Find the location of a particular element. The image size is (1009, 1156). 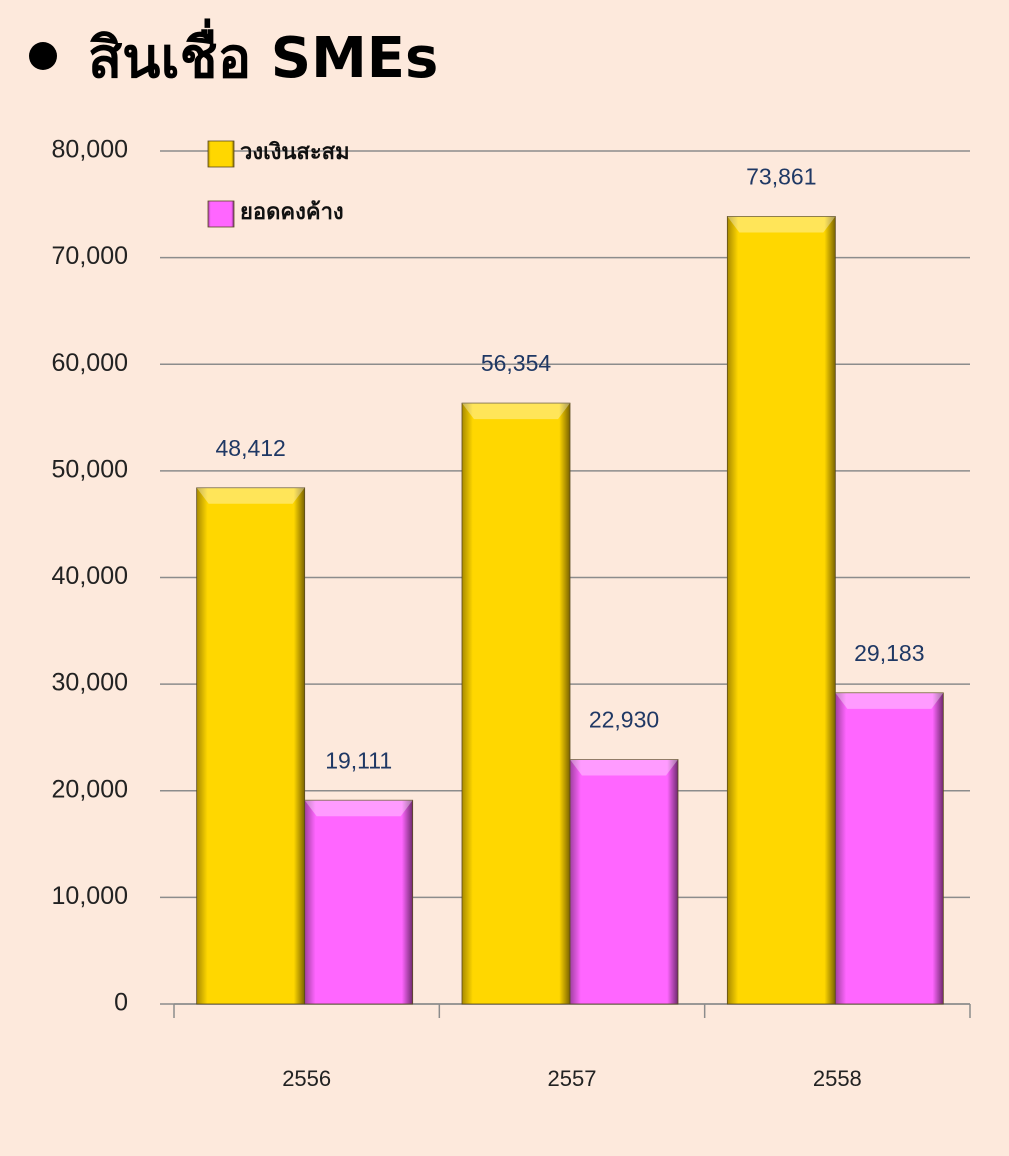

chart-title: สินเชื่อ SMEs is located at coordinates (263, 54).